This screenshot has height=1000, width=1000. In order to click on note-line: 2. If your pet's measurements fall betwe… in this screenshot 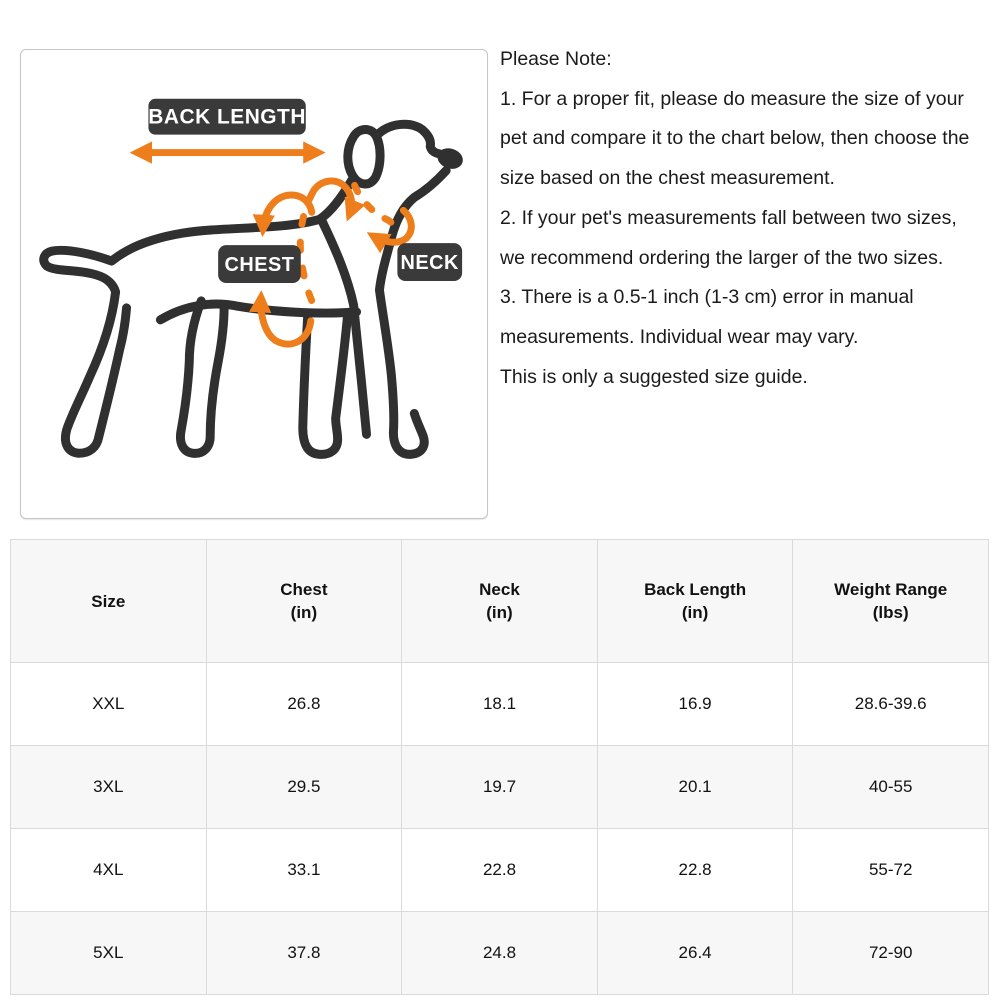, I will do `click(728, 217)`.